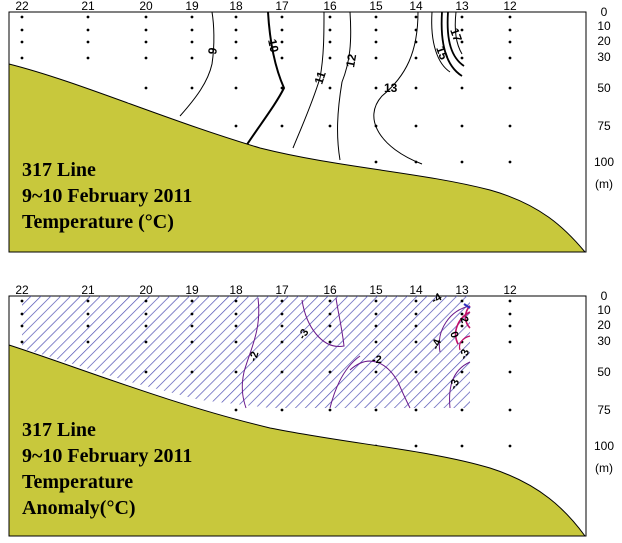 This screenshot has width=622, height=543. What do you see at coordinates (88, 290) in the screenshot?
I see `station-tick-label: 21` at bounding box center [88, 290].